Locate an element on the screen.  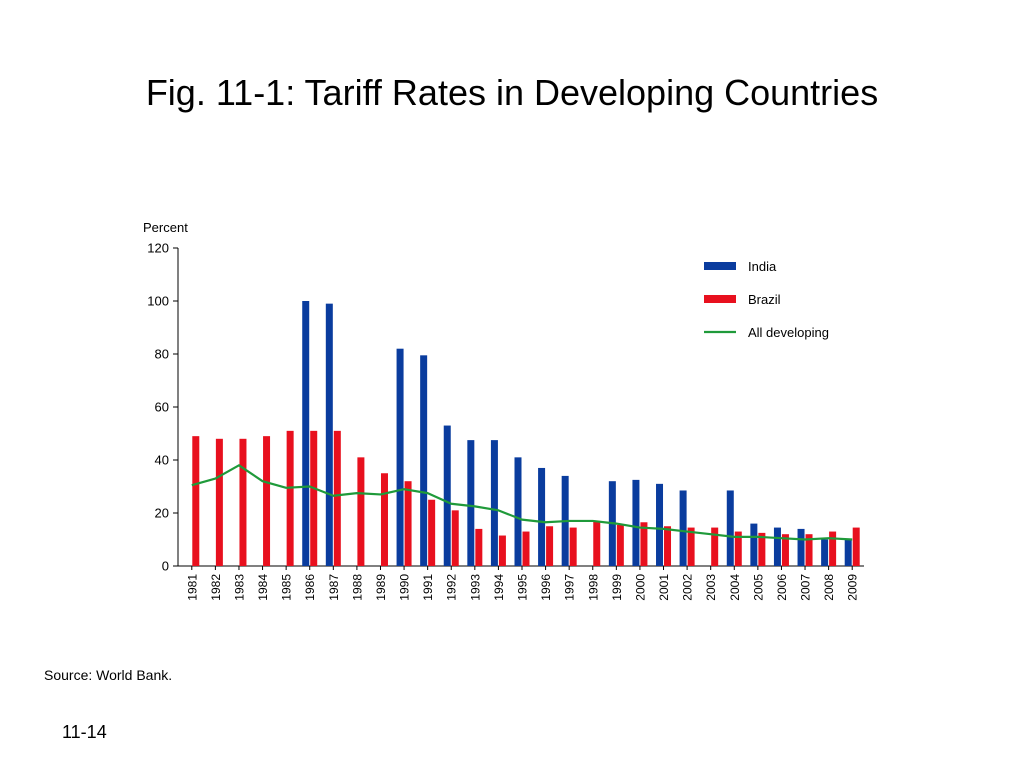
y-tick-label: 60 is located at coordinates (162, 407).